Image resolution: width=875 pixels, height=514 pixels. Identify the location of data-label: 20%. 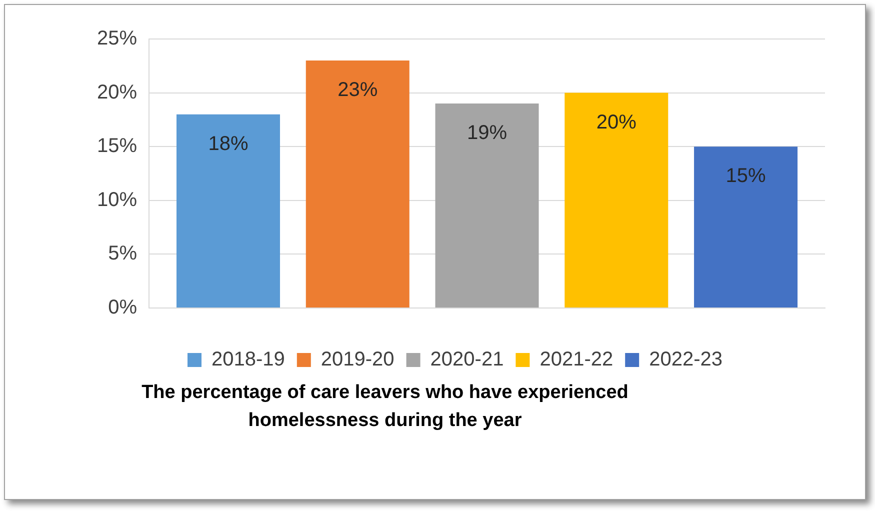
(616, 122).